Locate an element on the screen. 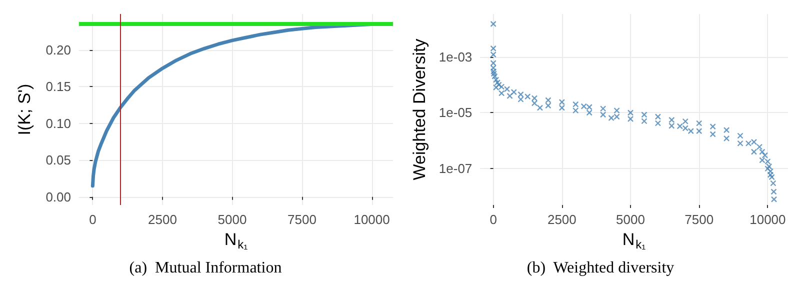  y-tick-label: 1e-05 is located at coordinates (455, 112).